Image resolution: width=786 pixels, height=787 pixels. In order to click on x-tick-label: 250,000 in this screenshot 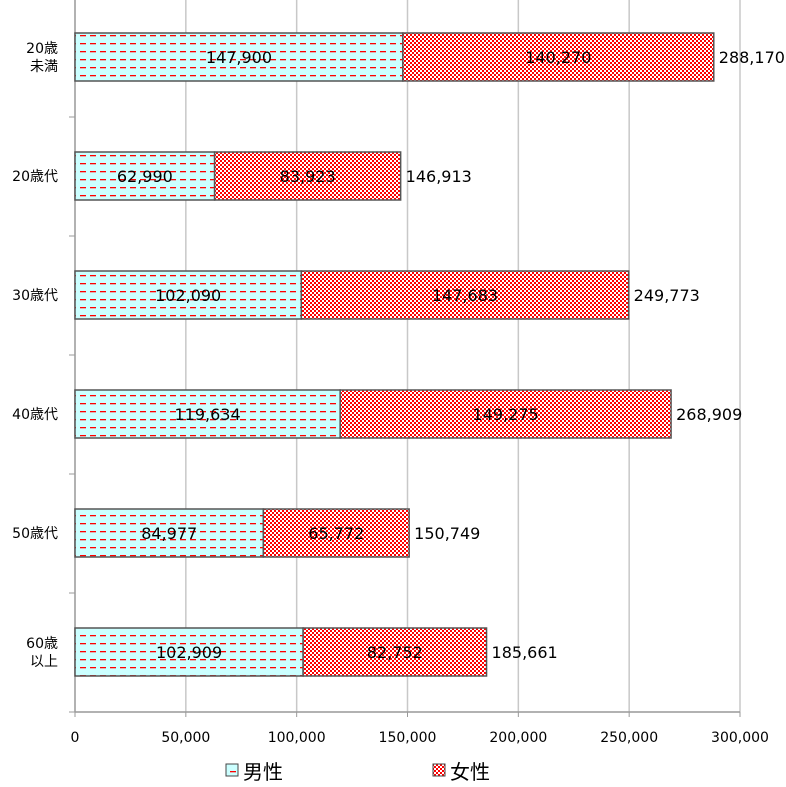, I will do `click(629, 738)`.